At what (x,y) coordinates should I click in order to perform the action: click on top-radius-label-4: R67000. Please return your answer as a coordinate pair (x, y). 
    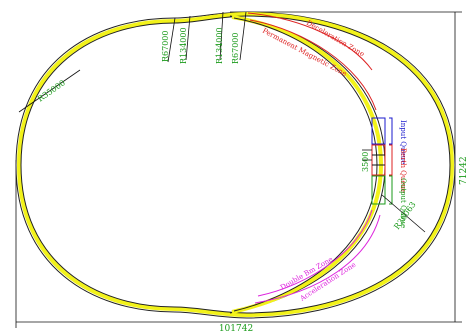
    Looking at the image, I should click on (235, 48).